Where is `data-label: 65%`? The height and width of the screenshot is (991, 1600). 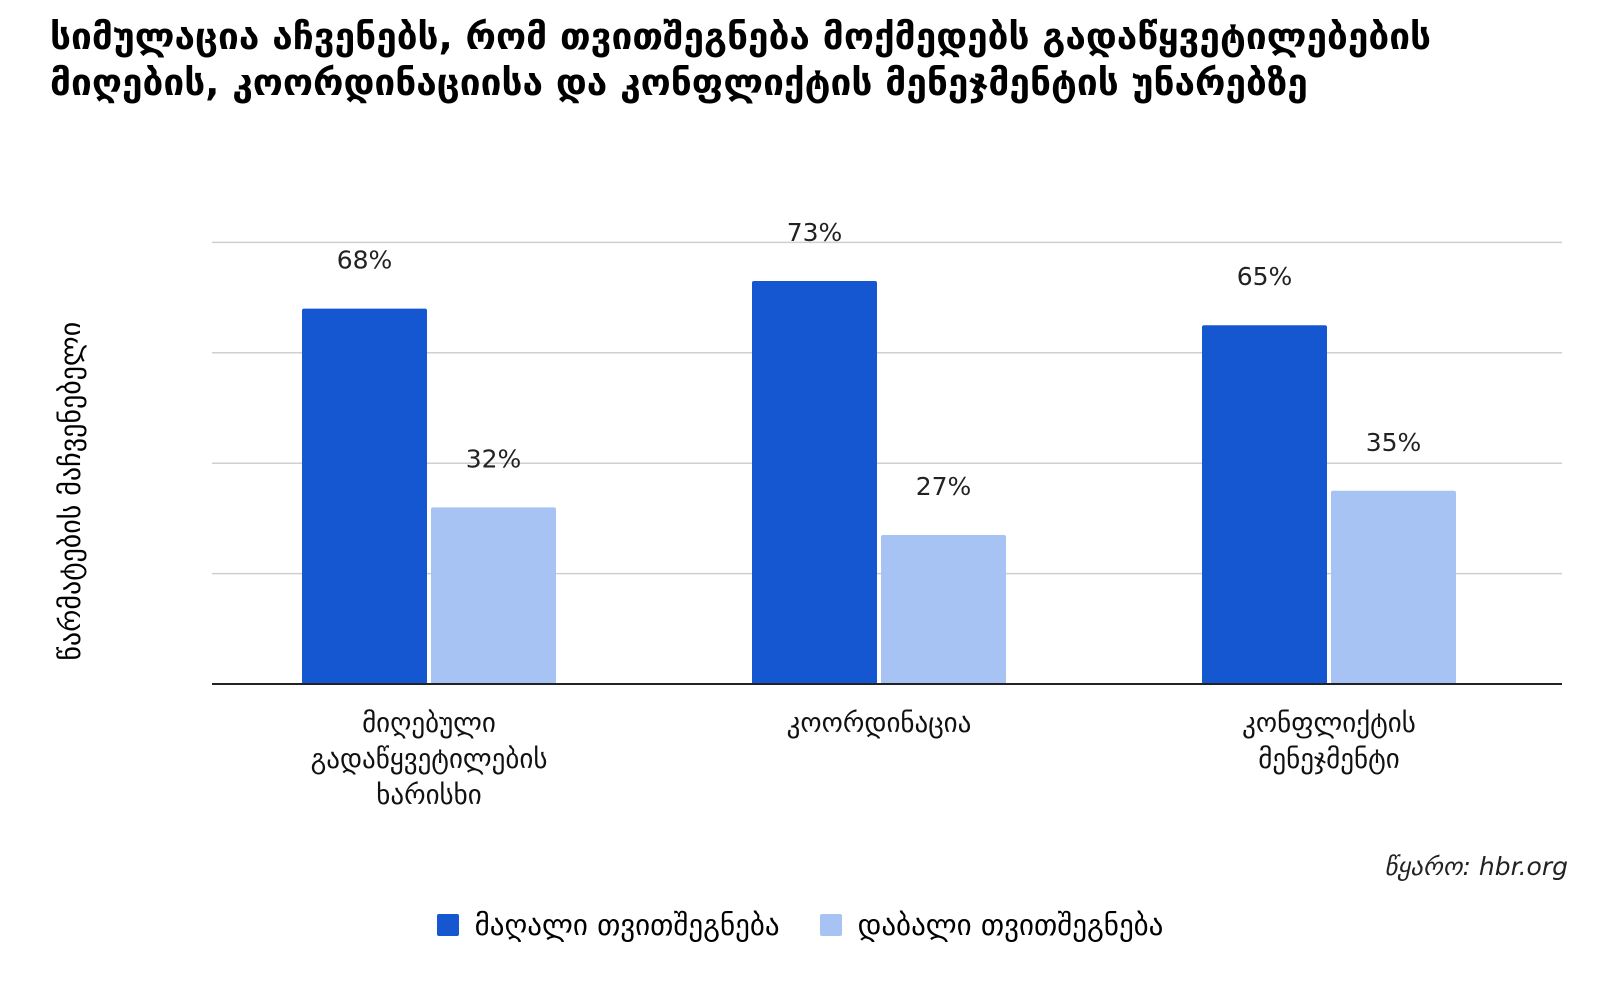 data-label: 65% is located at coordinates (1265, 276).